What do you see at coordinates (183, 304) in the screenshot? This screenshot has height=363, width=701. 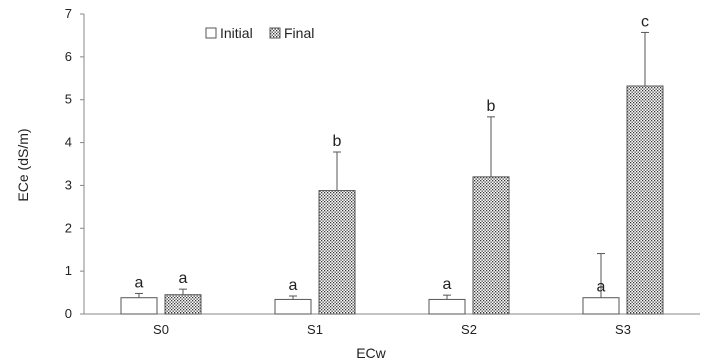 I see `bar-final-s0` at bounding box center [183, 304].